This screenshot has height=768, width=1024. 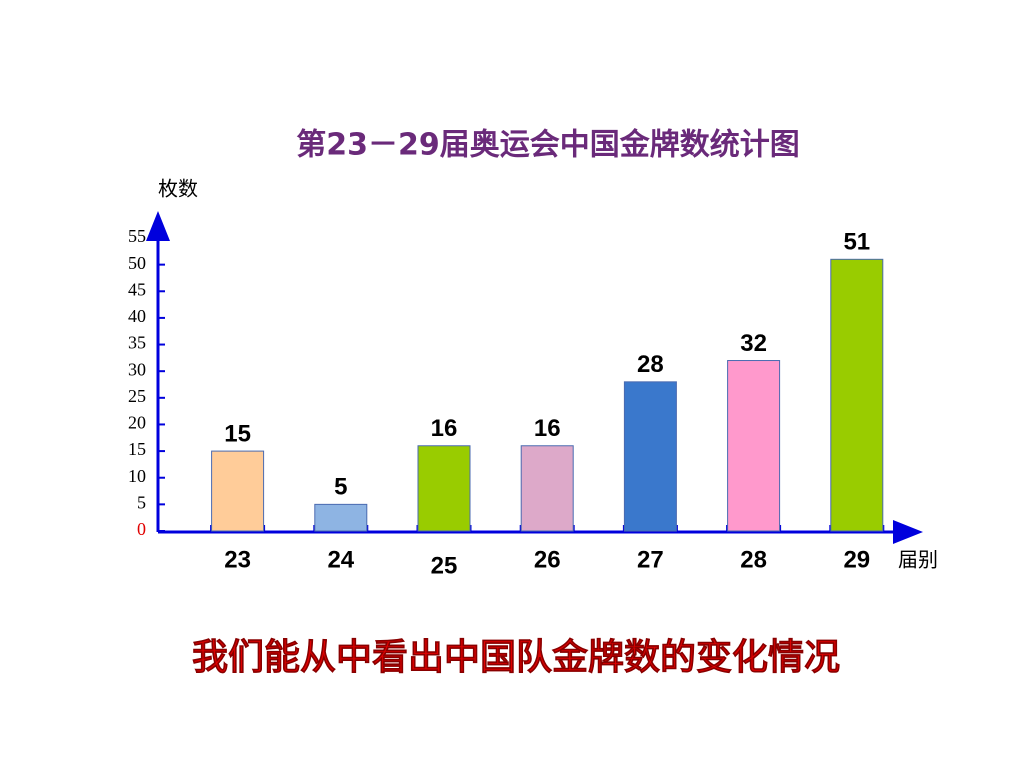 I want to click on y-tick-label: 30, so click(x=137, y=369).